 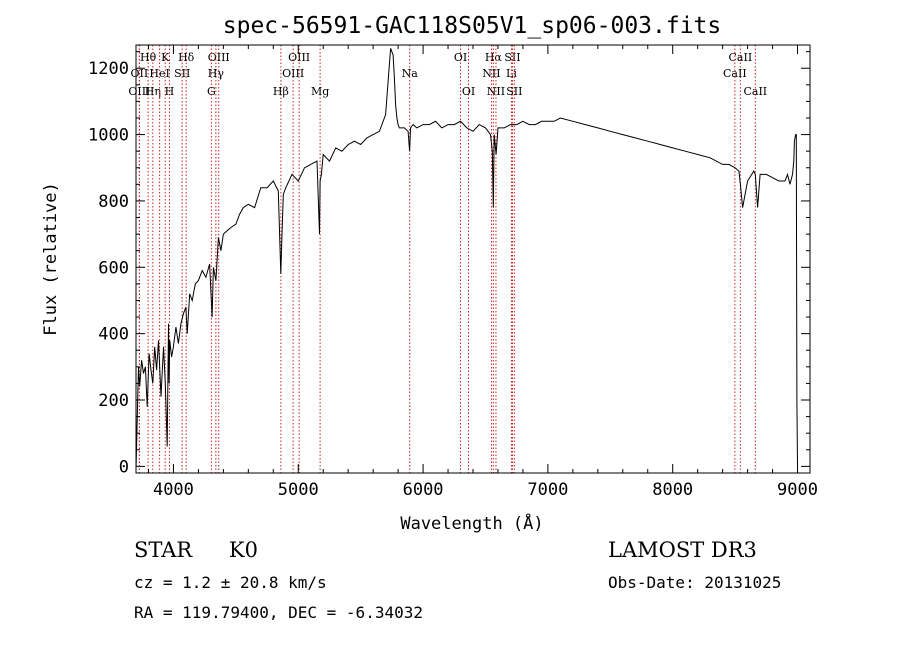 I want to click on y-tick-label: 800, so click(x=113, y=202).